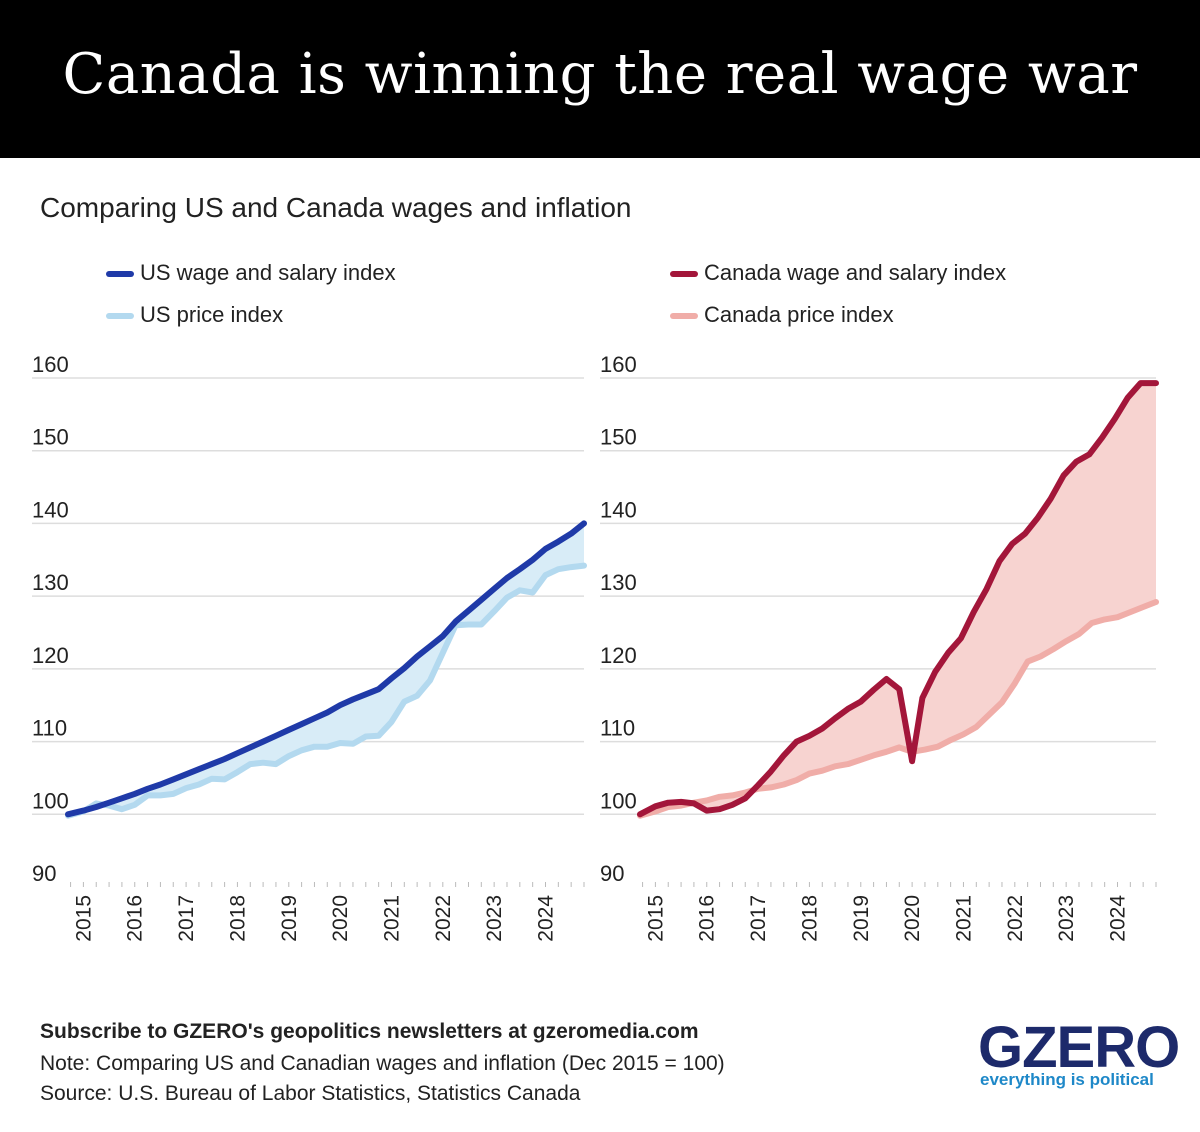 This screenshot has height=1132, width=1200. I want to click on us-y-tick-label: 160, so click(50, 364).